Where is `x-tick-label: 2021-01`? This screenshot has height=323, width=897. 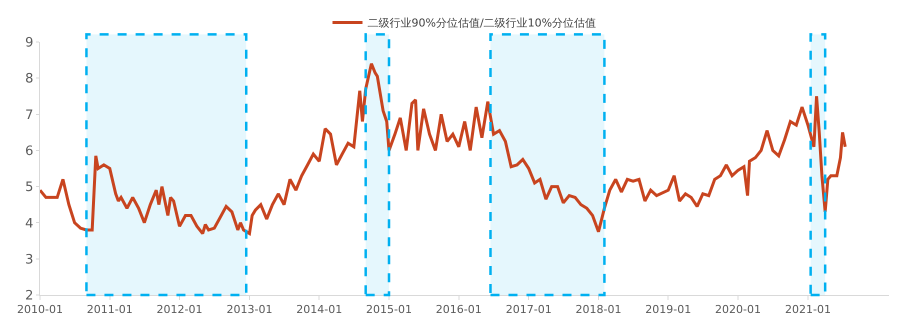
x-tick-label: 2021-01 is located at coordinates (807, 309).